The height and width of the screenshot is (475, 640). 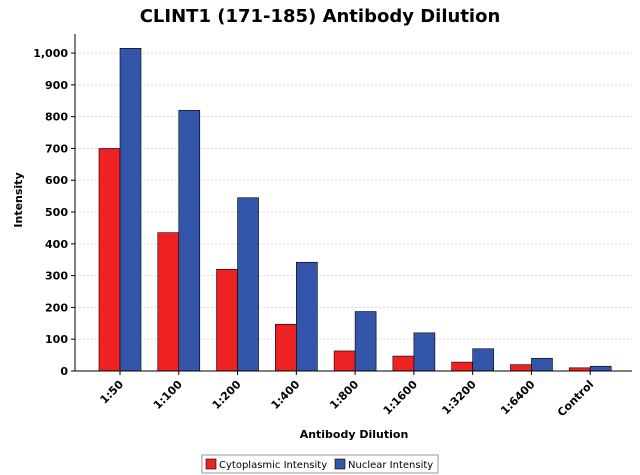 I want to click on y-tick-label: 200, so click(x=56, y=307).